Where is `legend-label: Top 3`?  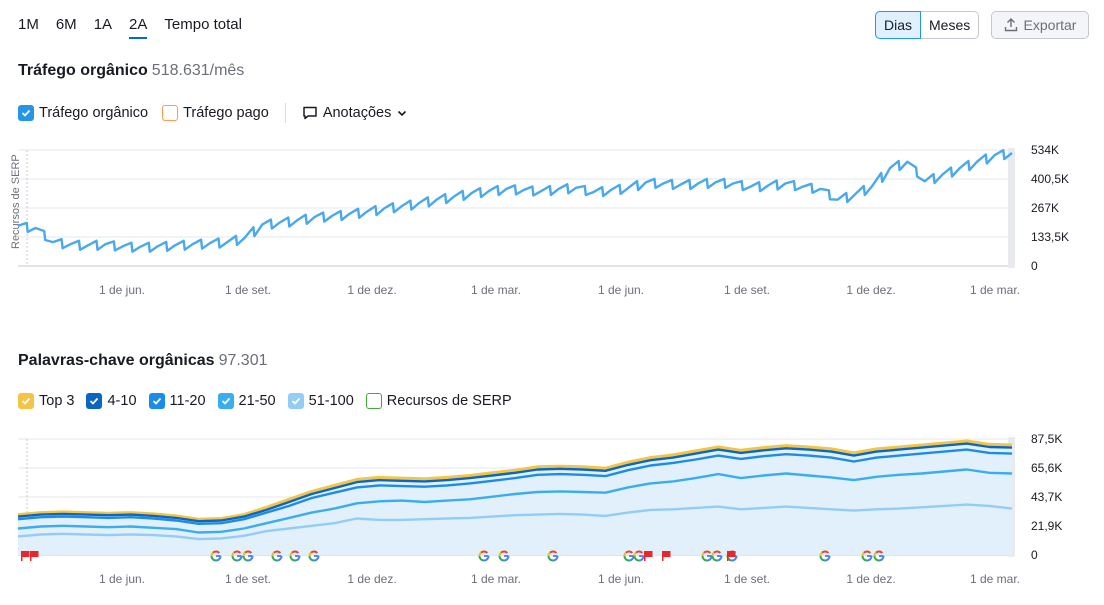 legend-label: Top 3 is located at coordinates (57, 401).